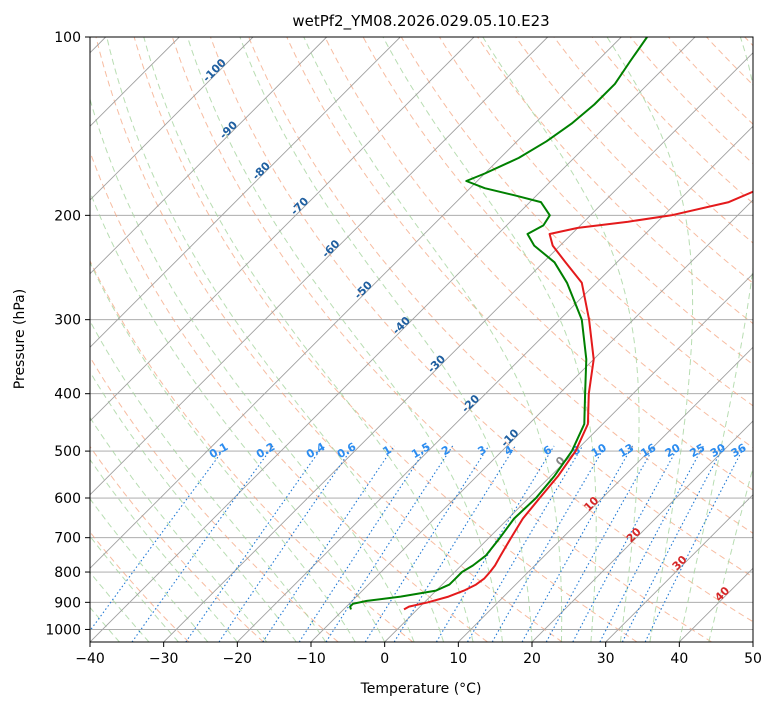  What do you see at coordinates (238, 659) in the screenshot?
I see `x-tick-label: −20` at bounding box center [238, 659].